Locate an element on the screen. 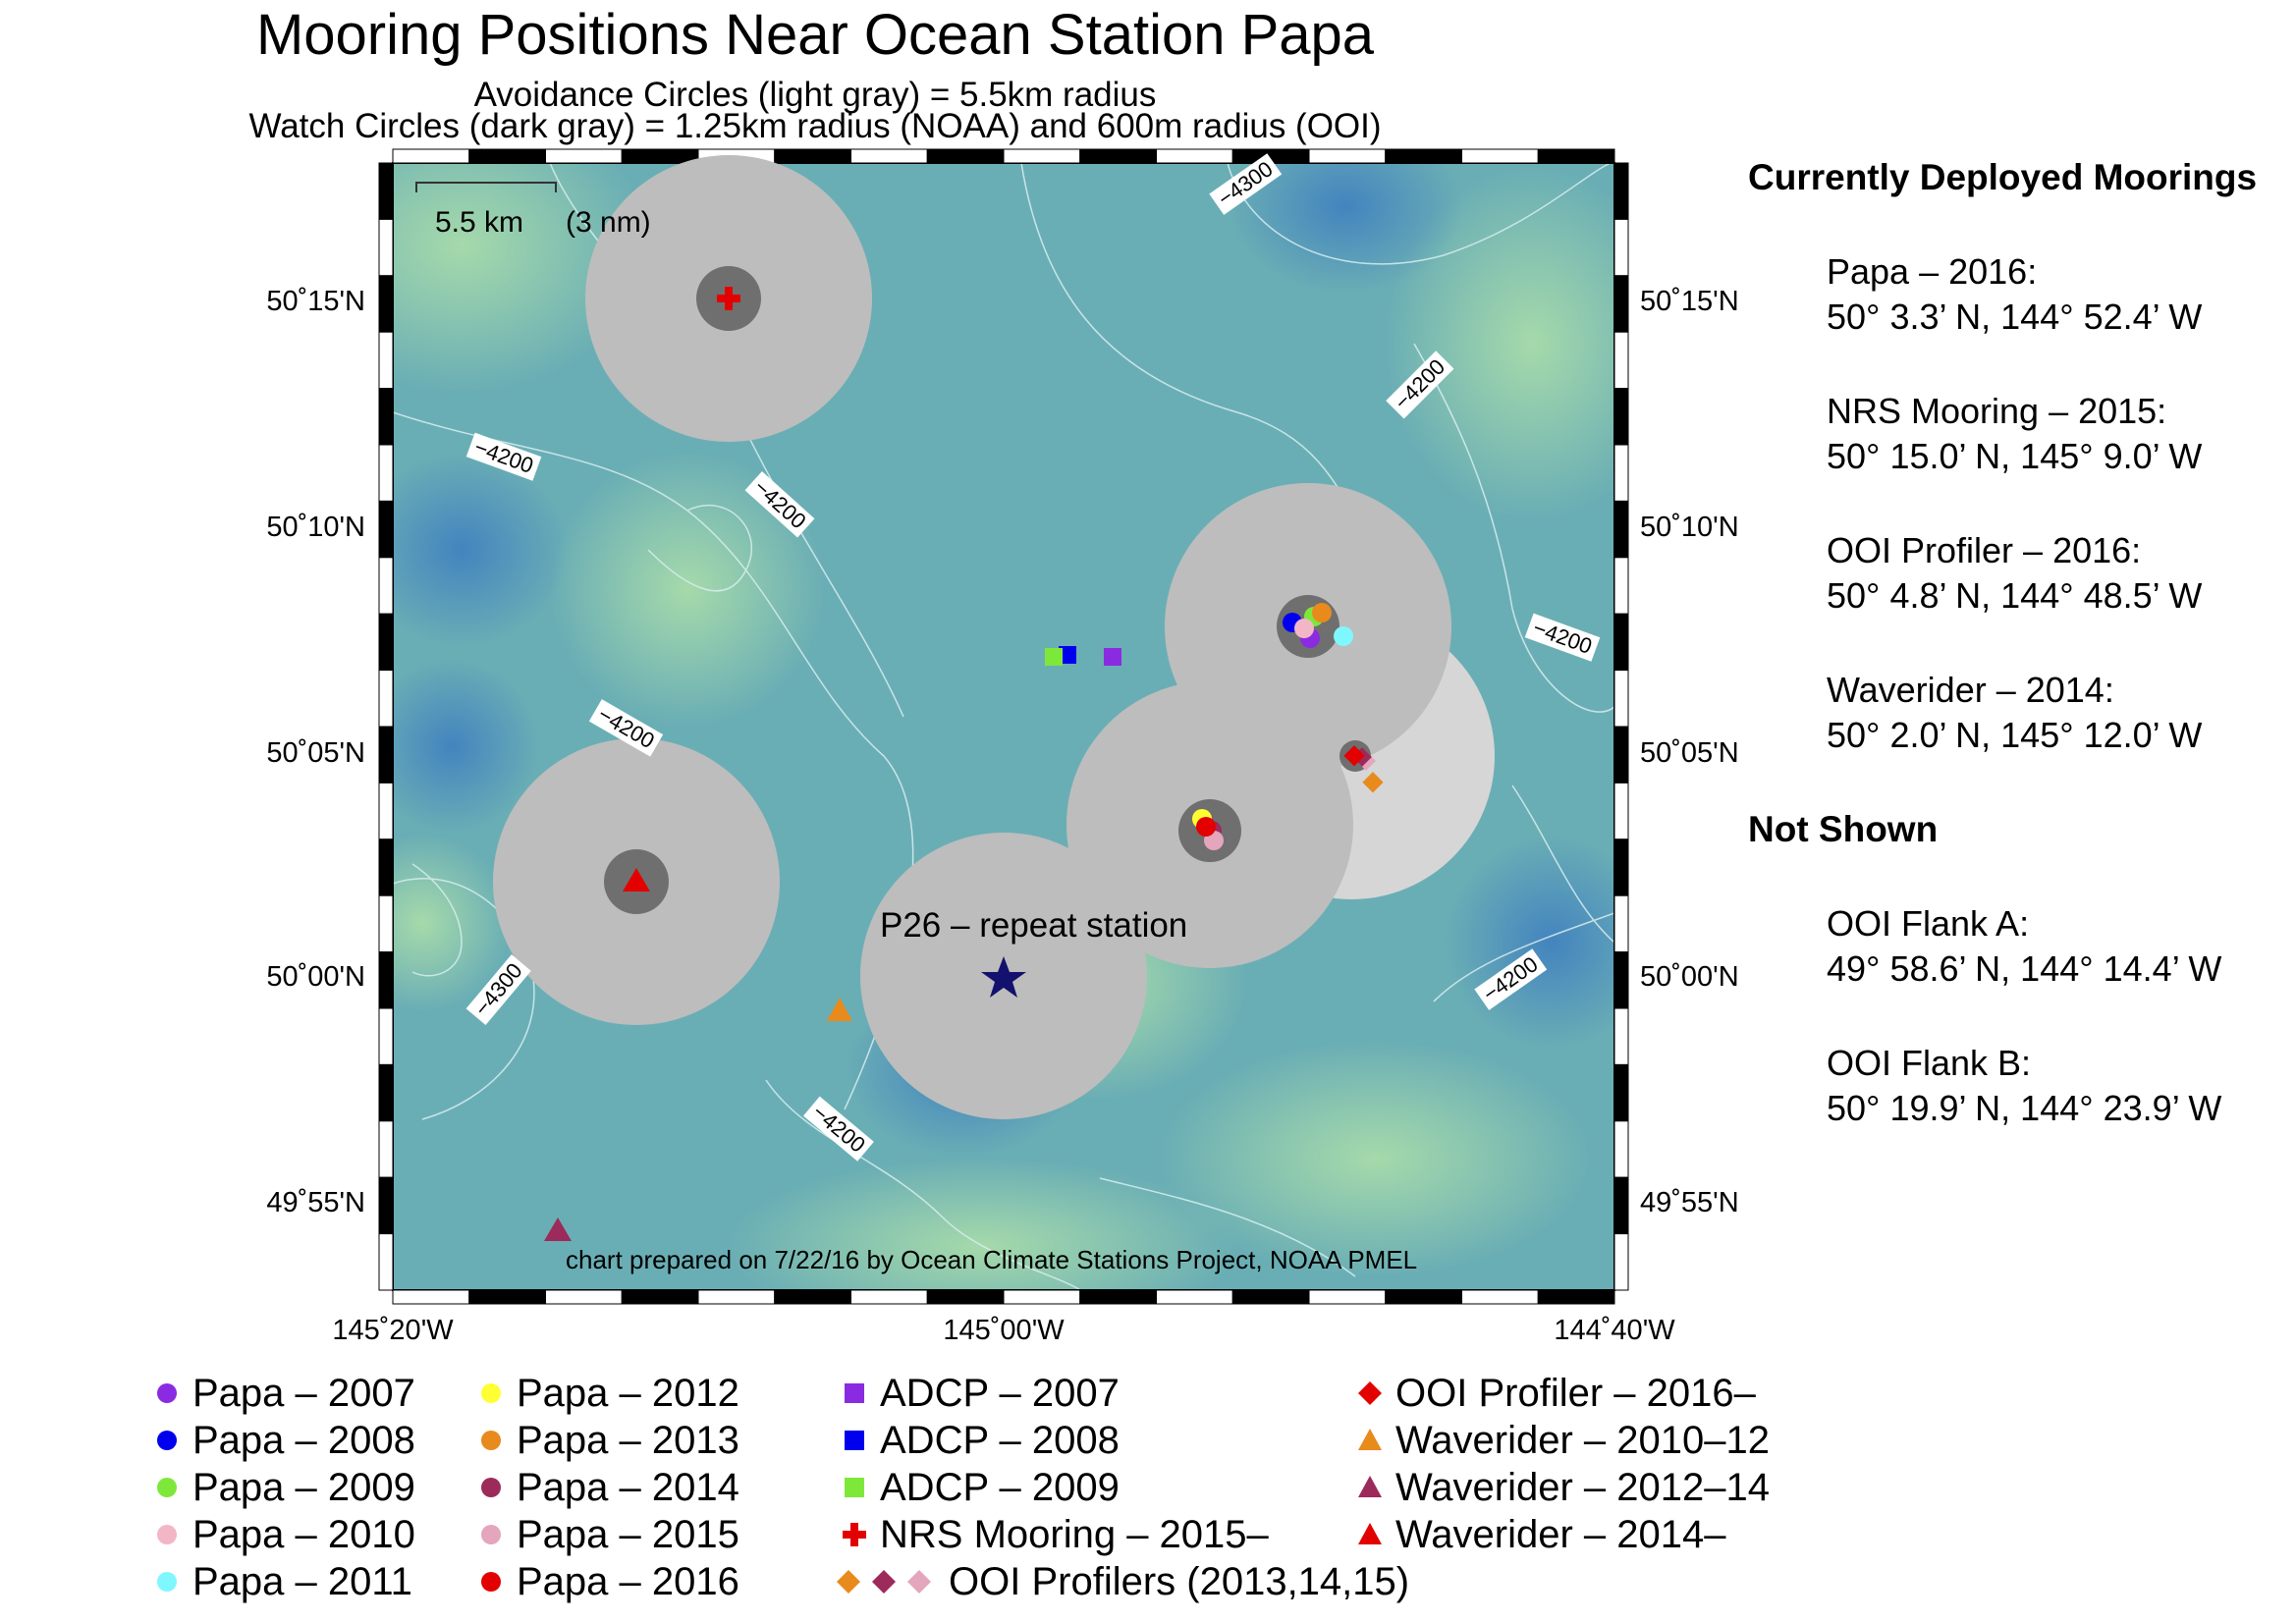 The width and height of the screenshot is (2296, 1622). legend-item: NRS Mooring – 2015– is located at coordinates (1052, 1534).